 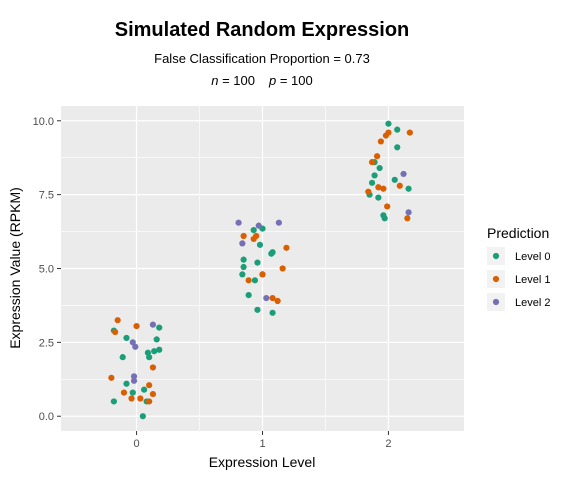 I want to click on y-axis-title: Expression Value (RPKM), so click(x=15, y=268).